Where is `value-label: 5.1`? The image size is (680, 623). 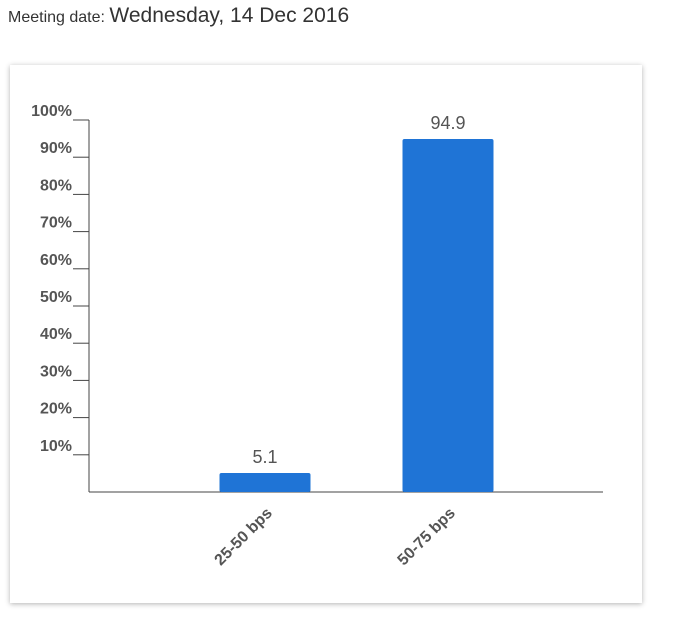
value-label: 5.1 is located at coordinates (264, 457).